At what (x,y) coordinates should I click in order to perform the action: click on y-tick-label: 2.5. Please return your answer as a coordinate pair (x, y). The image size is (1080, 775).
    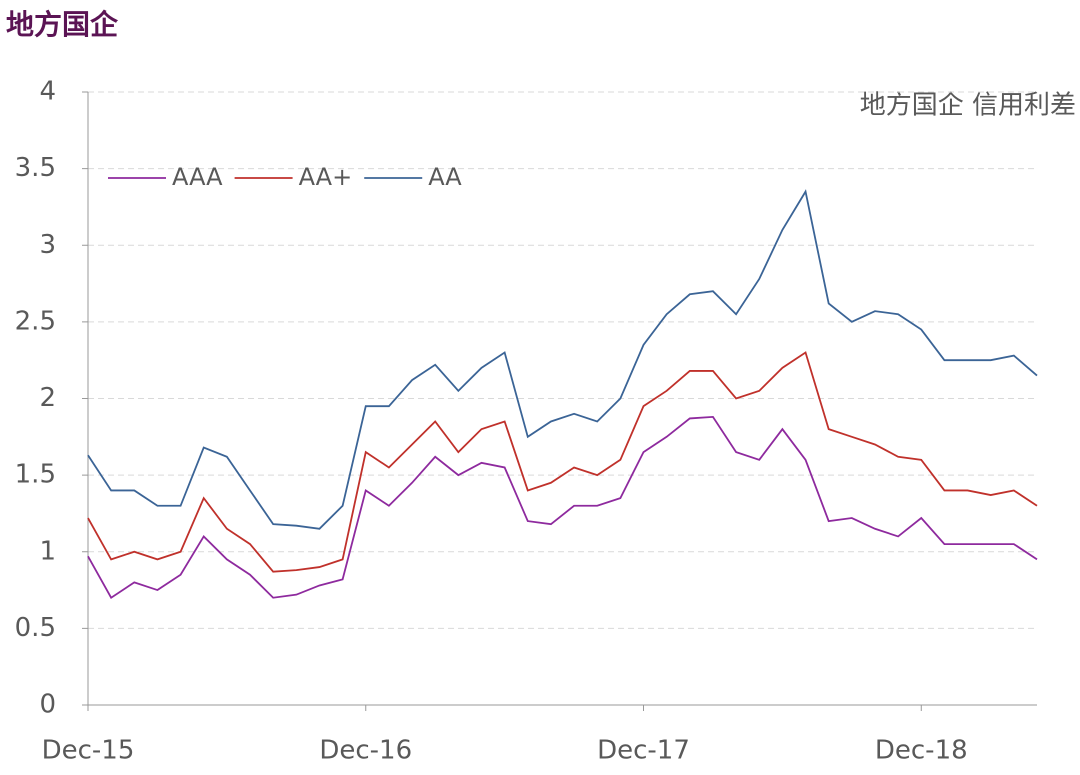
    Looking at the image, I should click on (35, 321).